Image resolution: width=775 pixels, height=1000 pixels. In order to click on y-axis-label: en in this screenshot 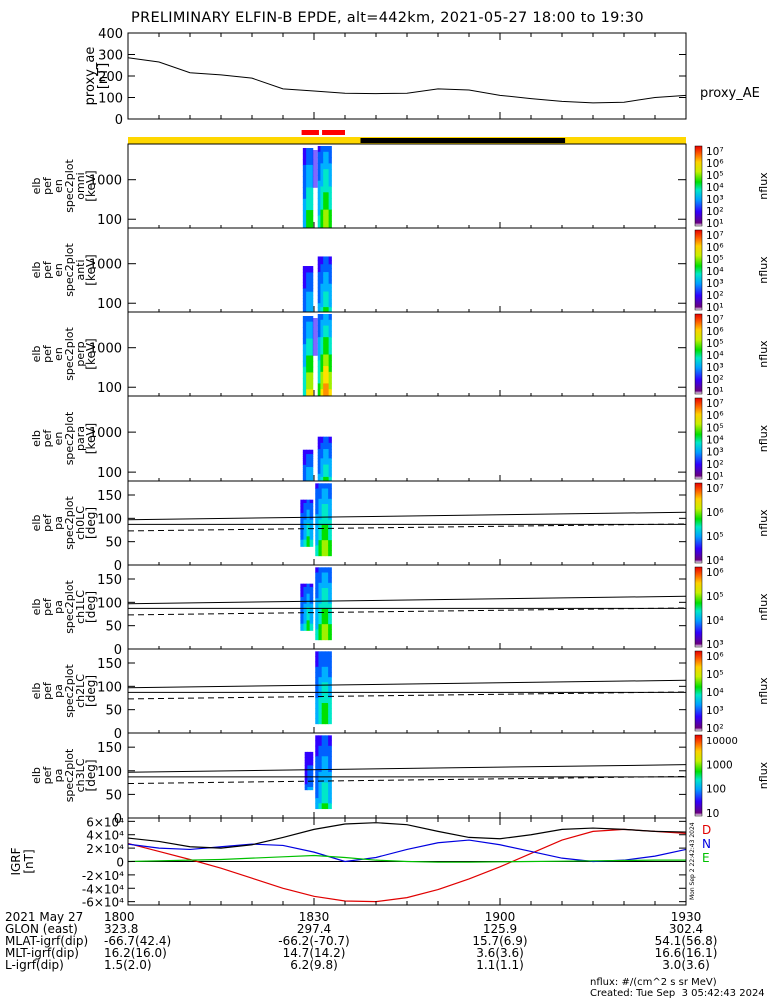, I will do `click(58, 270)`.